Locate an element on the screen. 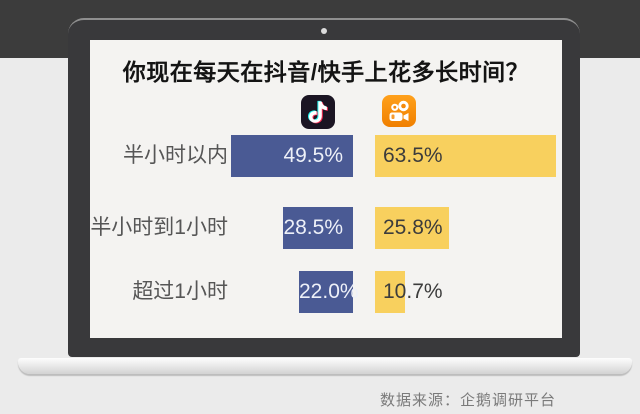 This screenshot has width=640, height=414. chart-row: 半小时到1小时 28.5% 25.8% is located at coordinates (326, 228).